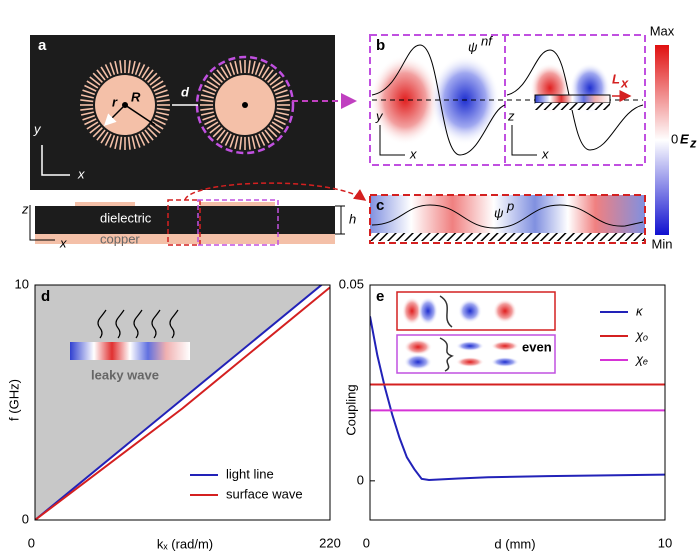 This screenshot has height=560, width=700. I want to click on legend-label: χₑ, so click(641, 358).